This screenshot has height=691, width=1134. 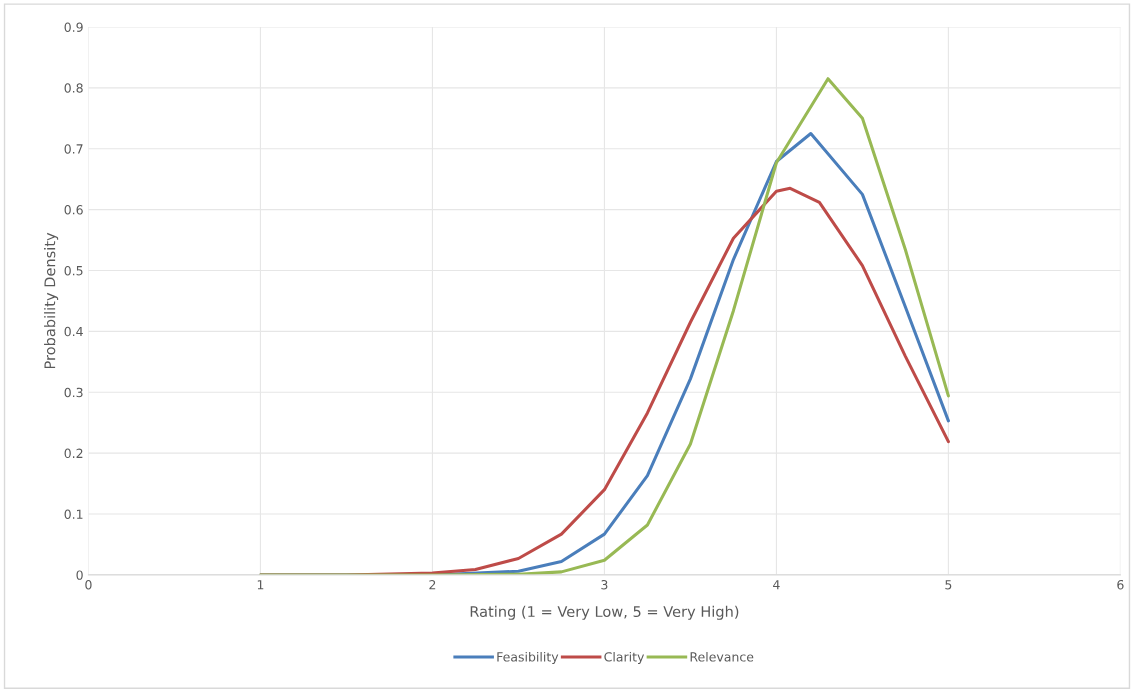 What do you see at coordinates (73, 27) in the screenshot?
I see `y-tick-label: 0.9` at bounding box center [73, 27].